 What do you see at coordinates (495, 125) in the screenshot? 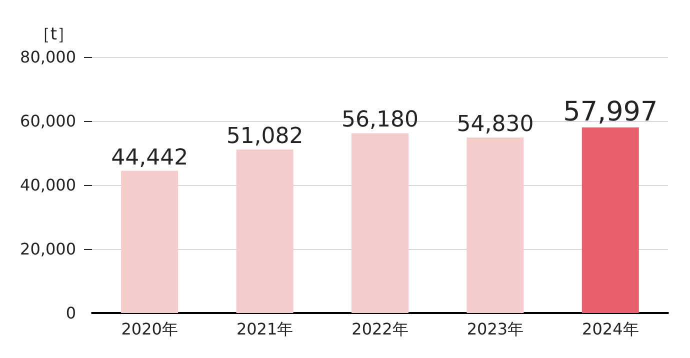
I see `data-label: 54,830` at bounding box center [495, 125].